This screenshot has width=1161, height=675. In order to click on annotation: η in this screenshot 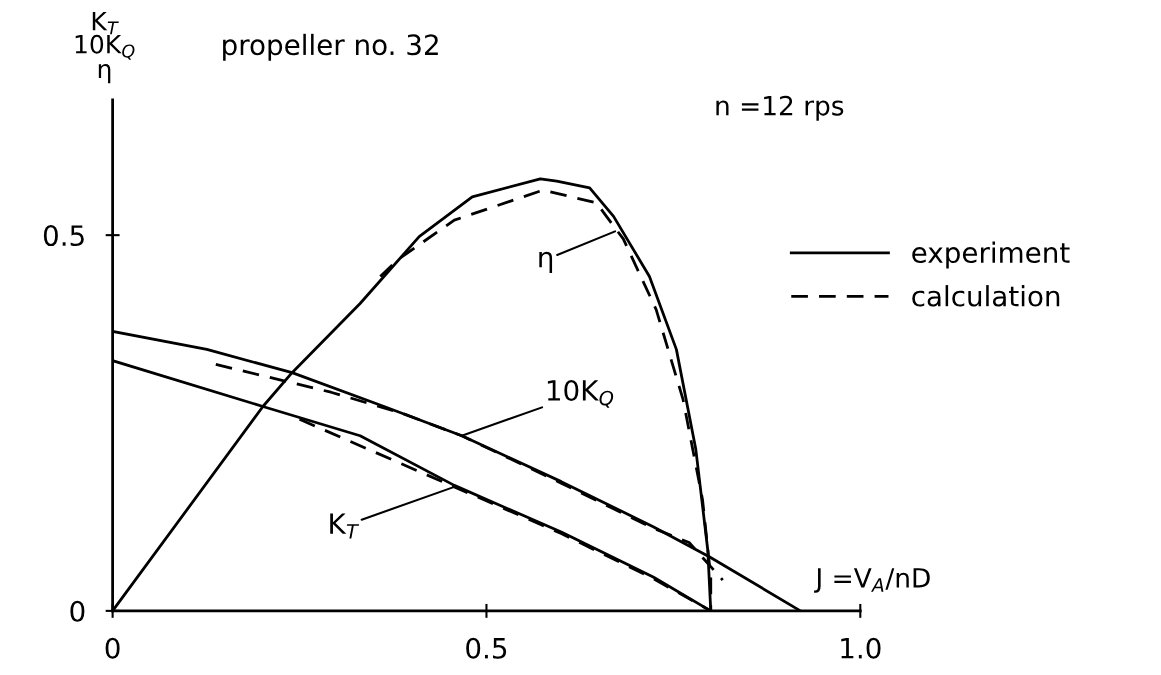, I will do `click(546, 262)`.